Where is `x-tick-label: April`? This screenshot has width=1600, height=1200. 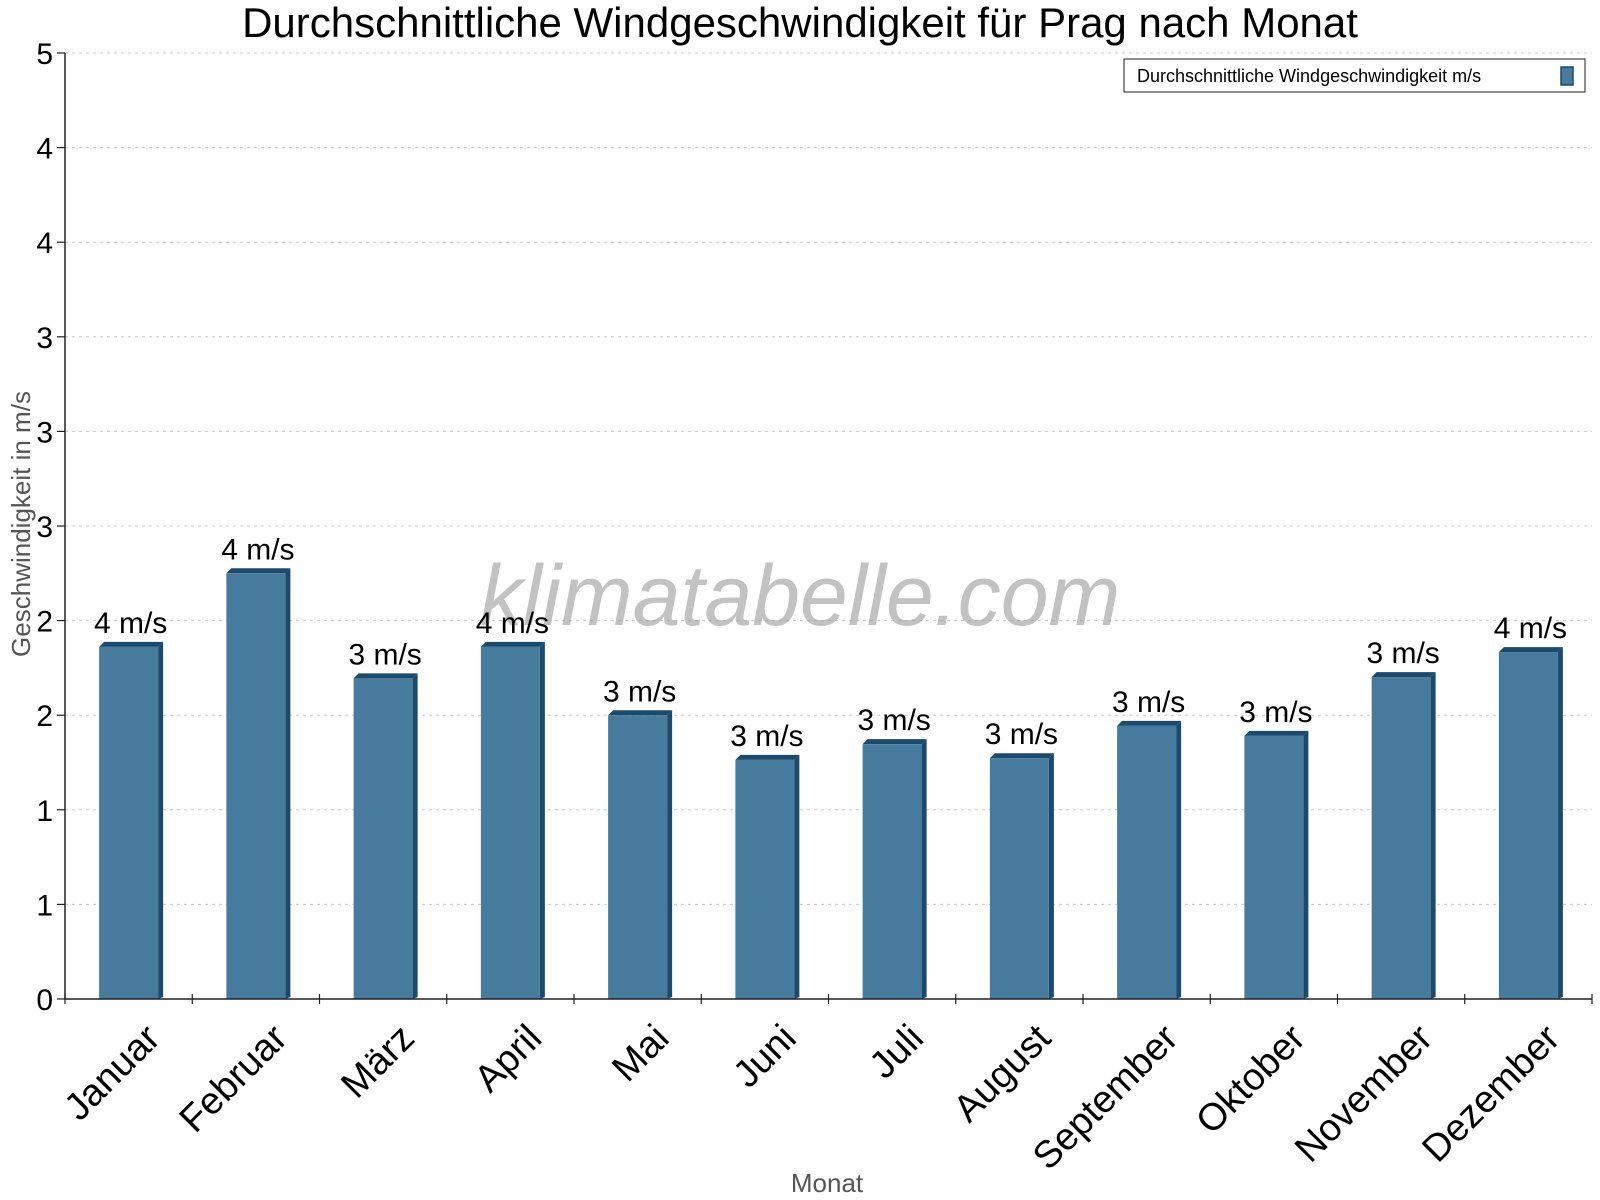 x-tick-label: April is located at coordinates (508, 1058).